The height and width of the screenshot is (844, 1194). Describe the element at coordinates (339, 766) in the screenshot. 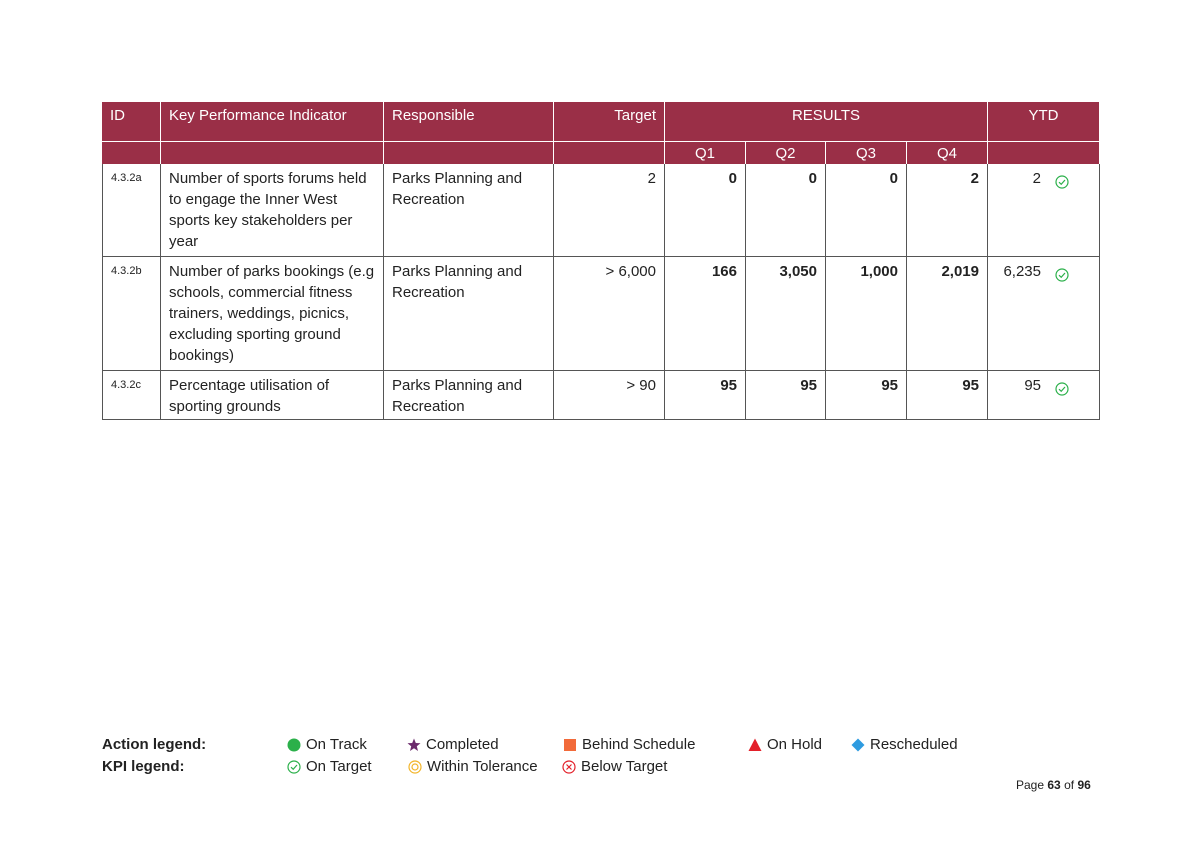

I see `label: On Target` at that location.